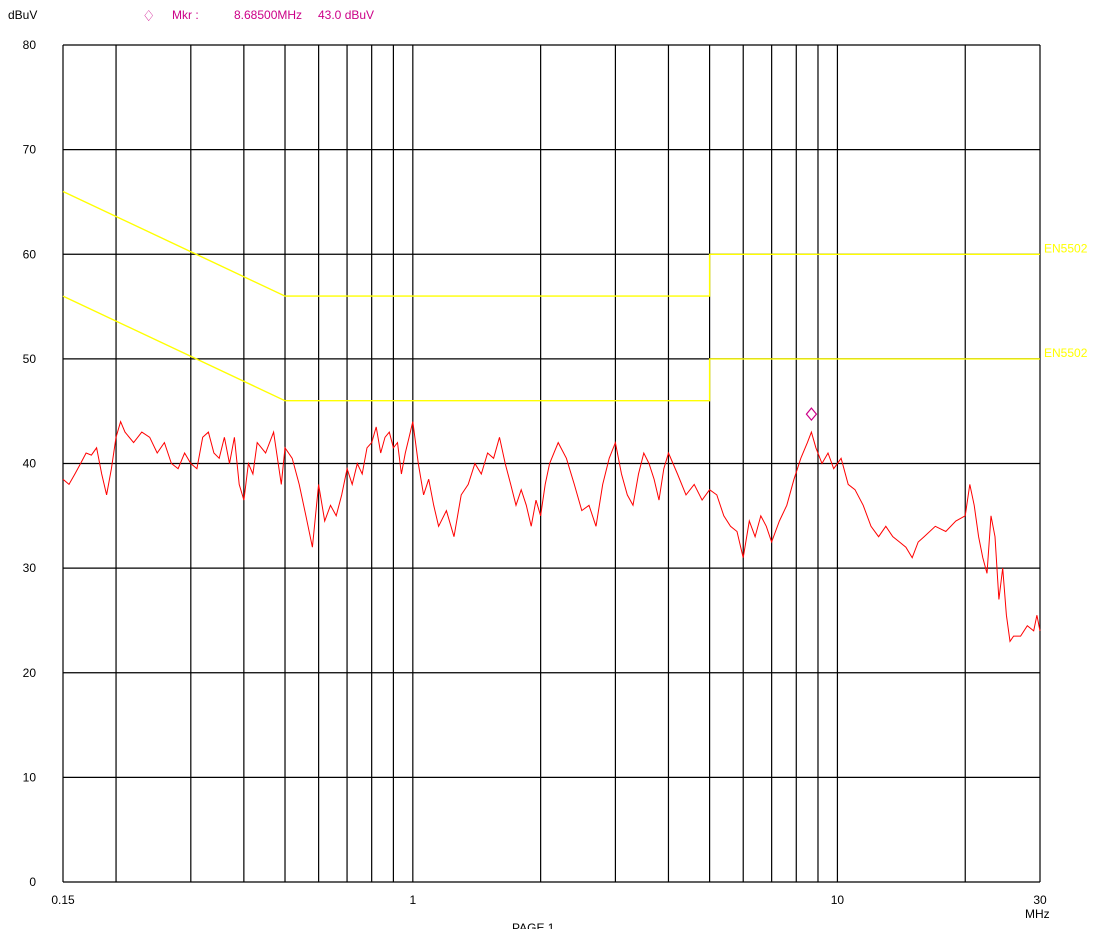  What do you see at coordinates (30, 150) in the screenshot?
I see `y-tick-label: 70` at bounding box center [30, 150].